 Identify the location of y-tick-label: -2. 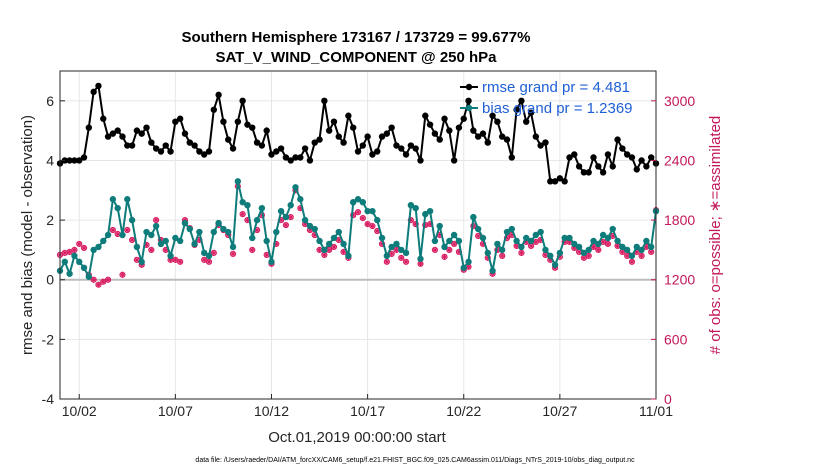
(48, 339).